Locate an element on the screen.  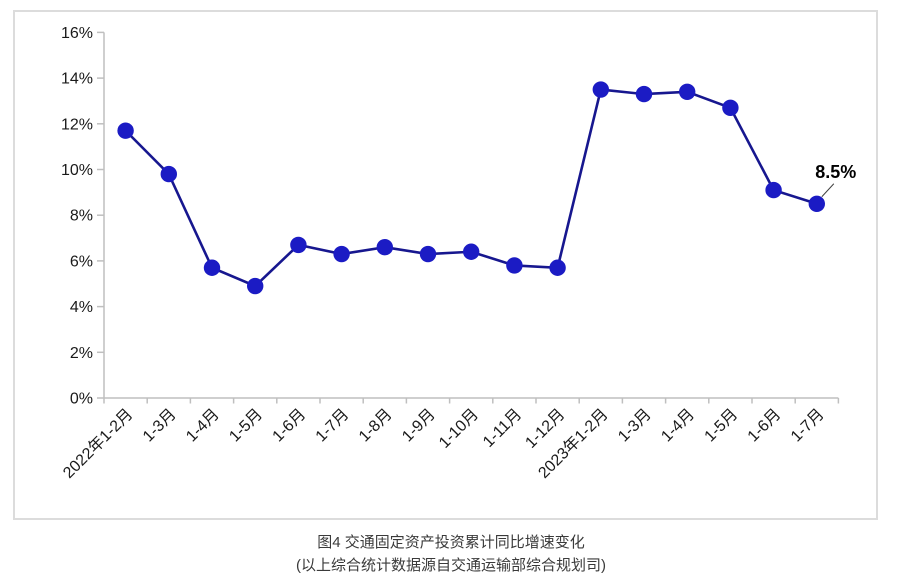
y-axis-label: 2% is located at coordinates (81, 353).